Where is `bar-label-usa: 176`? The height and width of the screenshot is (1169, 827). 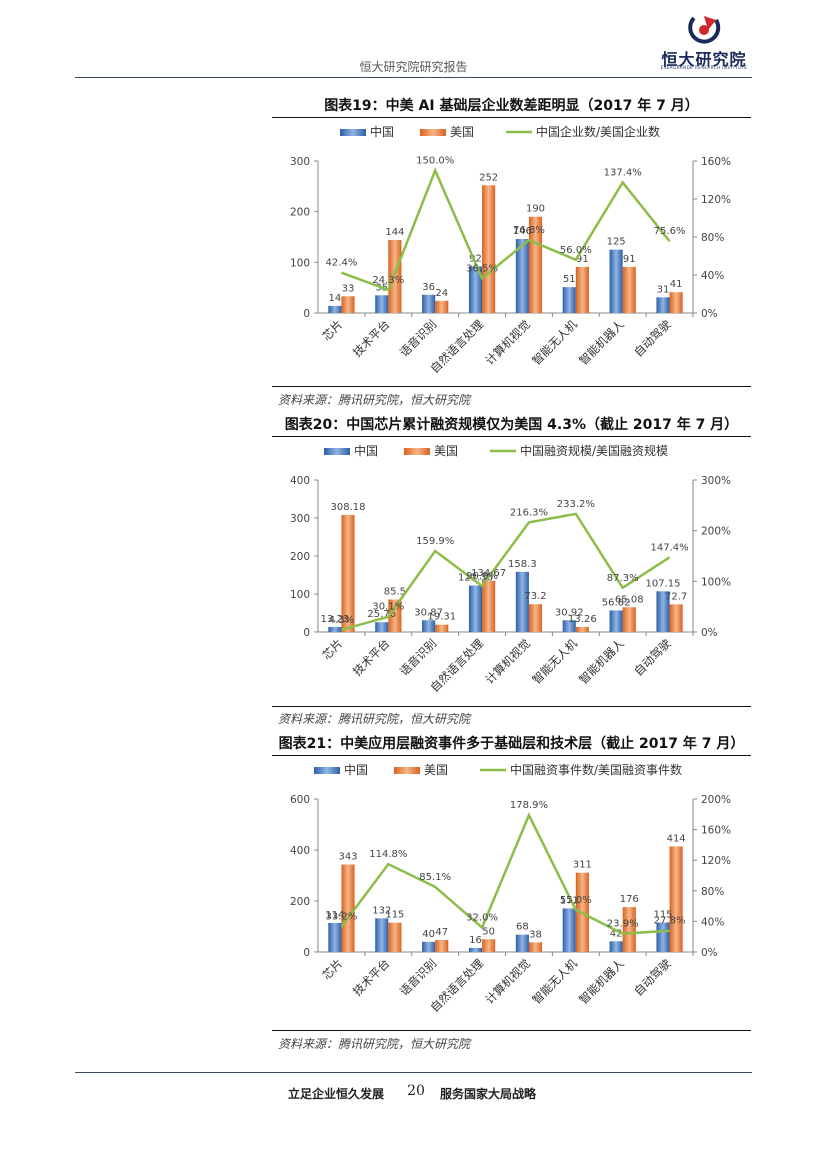
bar-label-usa: 176 is located at coordinates (629, 899).